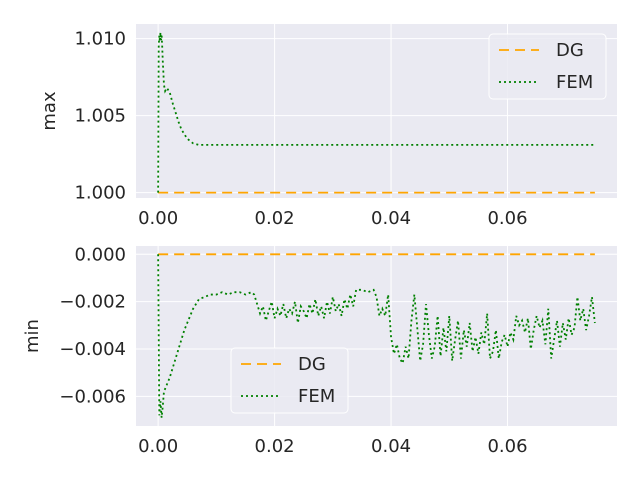 This screenshot has width=640, height=480. What do you see at coordinates (92, 349) in the screenshot?
I see `y-tick-label: −0.004` at bounding box center [92, 349].